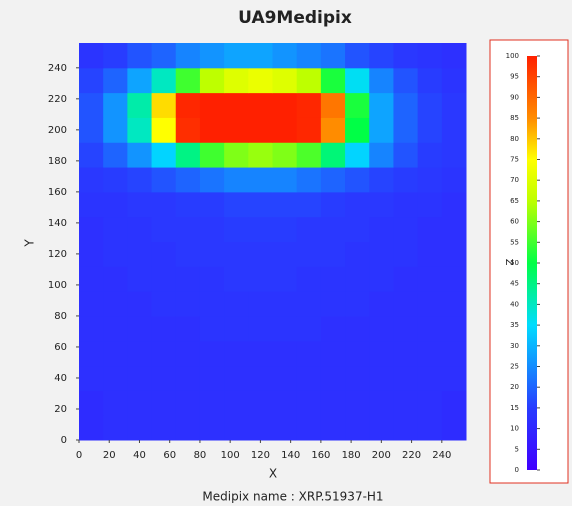 Image resolution: width=572 pixels, height=506 pixels. What do you see at coordinates (290, 455) in the screenshot?
I see `x-tick-label: 140` at bounding box center [290, 455].